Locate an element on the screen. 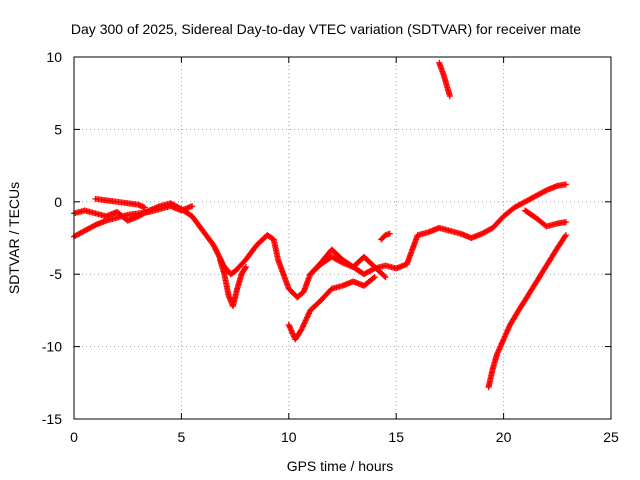 This screenshot has height=480, width=640. x-tick-label: 15 is located at coordinates (396, 437).